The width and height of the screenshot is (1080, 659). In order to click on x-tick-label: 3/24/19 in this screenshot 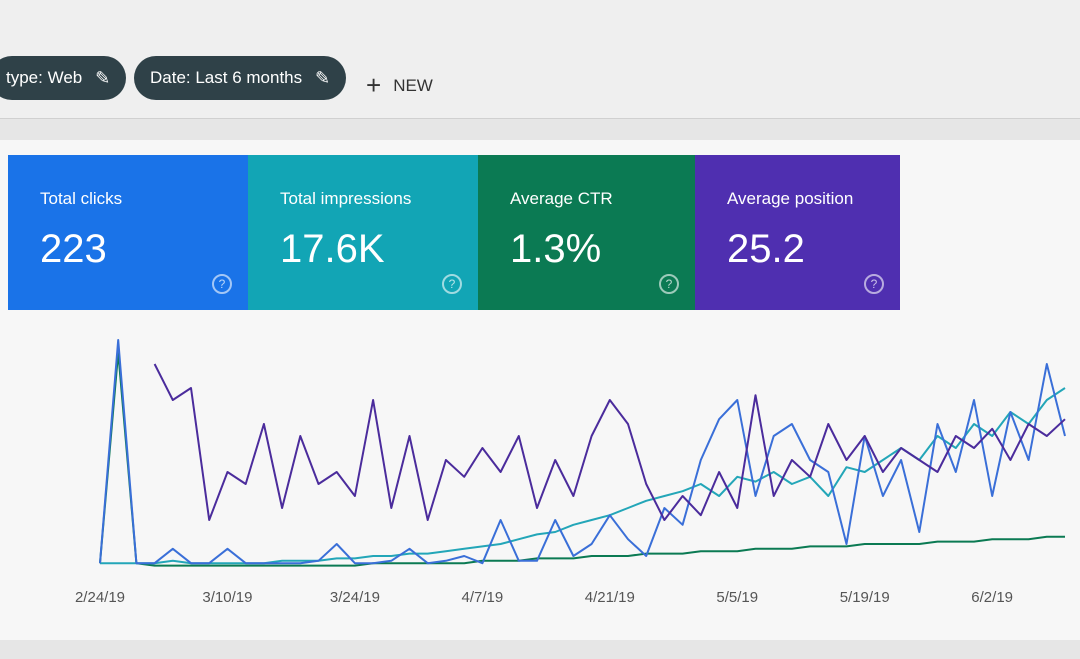, I will do `click(355, 597)`.